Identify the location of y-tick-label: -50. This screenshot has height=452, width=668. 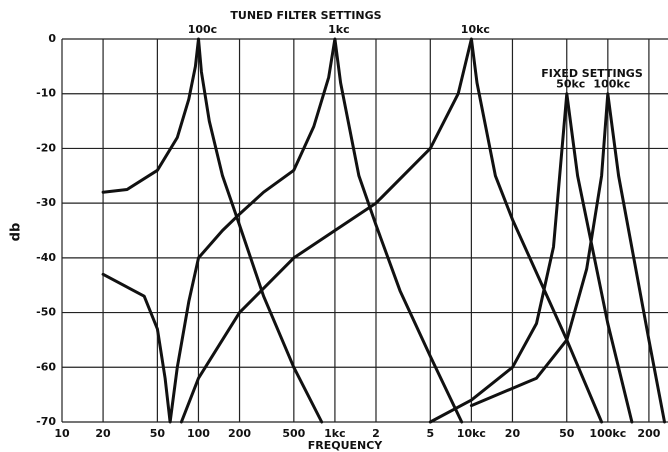
(46, 312).